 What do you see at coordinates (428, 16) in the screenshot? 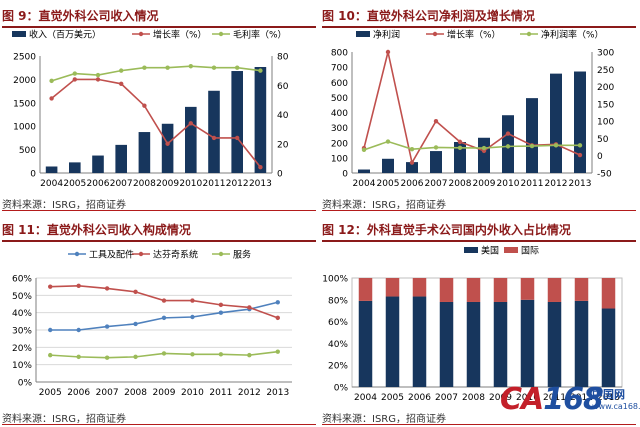
I see `chart-title: 图 10：直觉外科公司净利润及增长情况` at bounding box center [428, 16].